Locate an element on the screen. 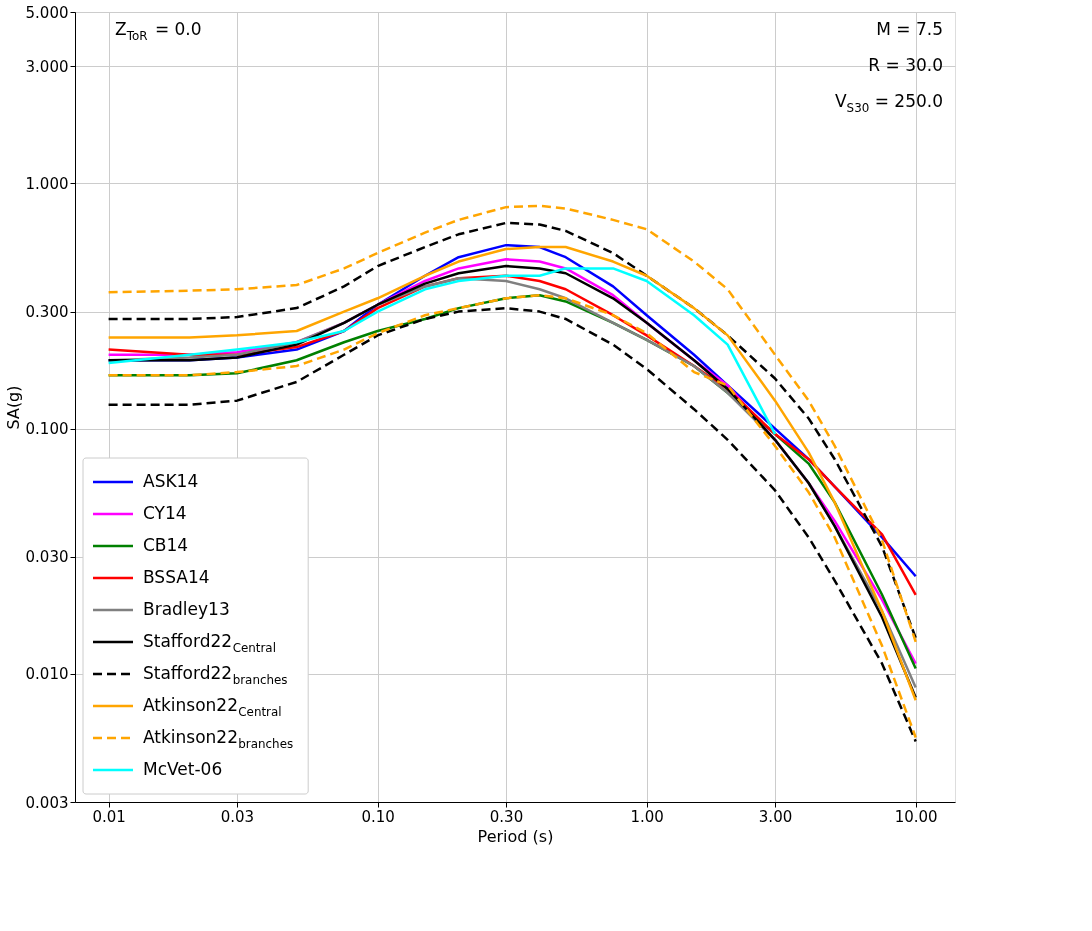 The image size is (1092, 931). y-tick-label: 3.000 is located at coordinates (47, 66).